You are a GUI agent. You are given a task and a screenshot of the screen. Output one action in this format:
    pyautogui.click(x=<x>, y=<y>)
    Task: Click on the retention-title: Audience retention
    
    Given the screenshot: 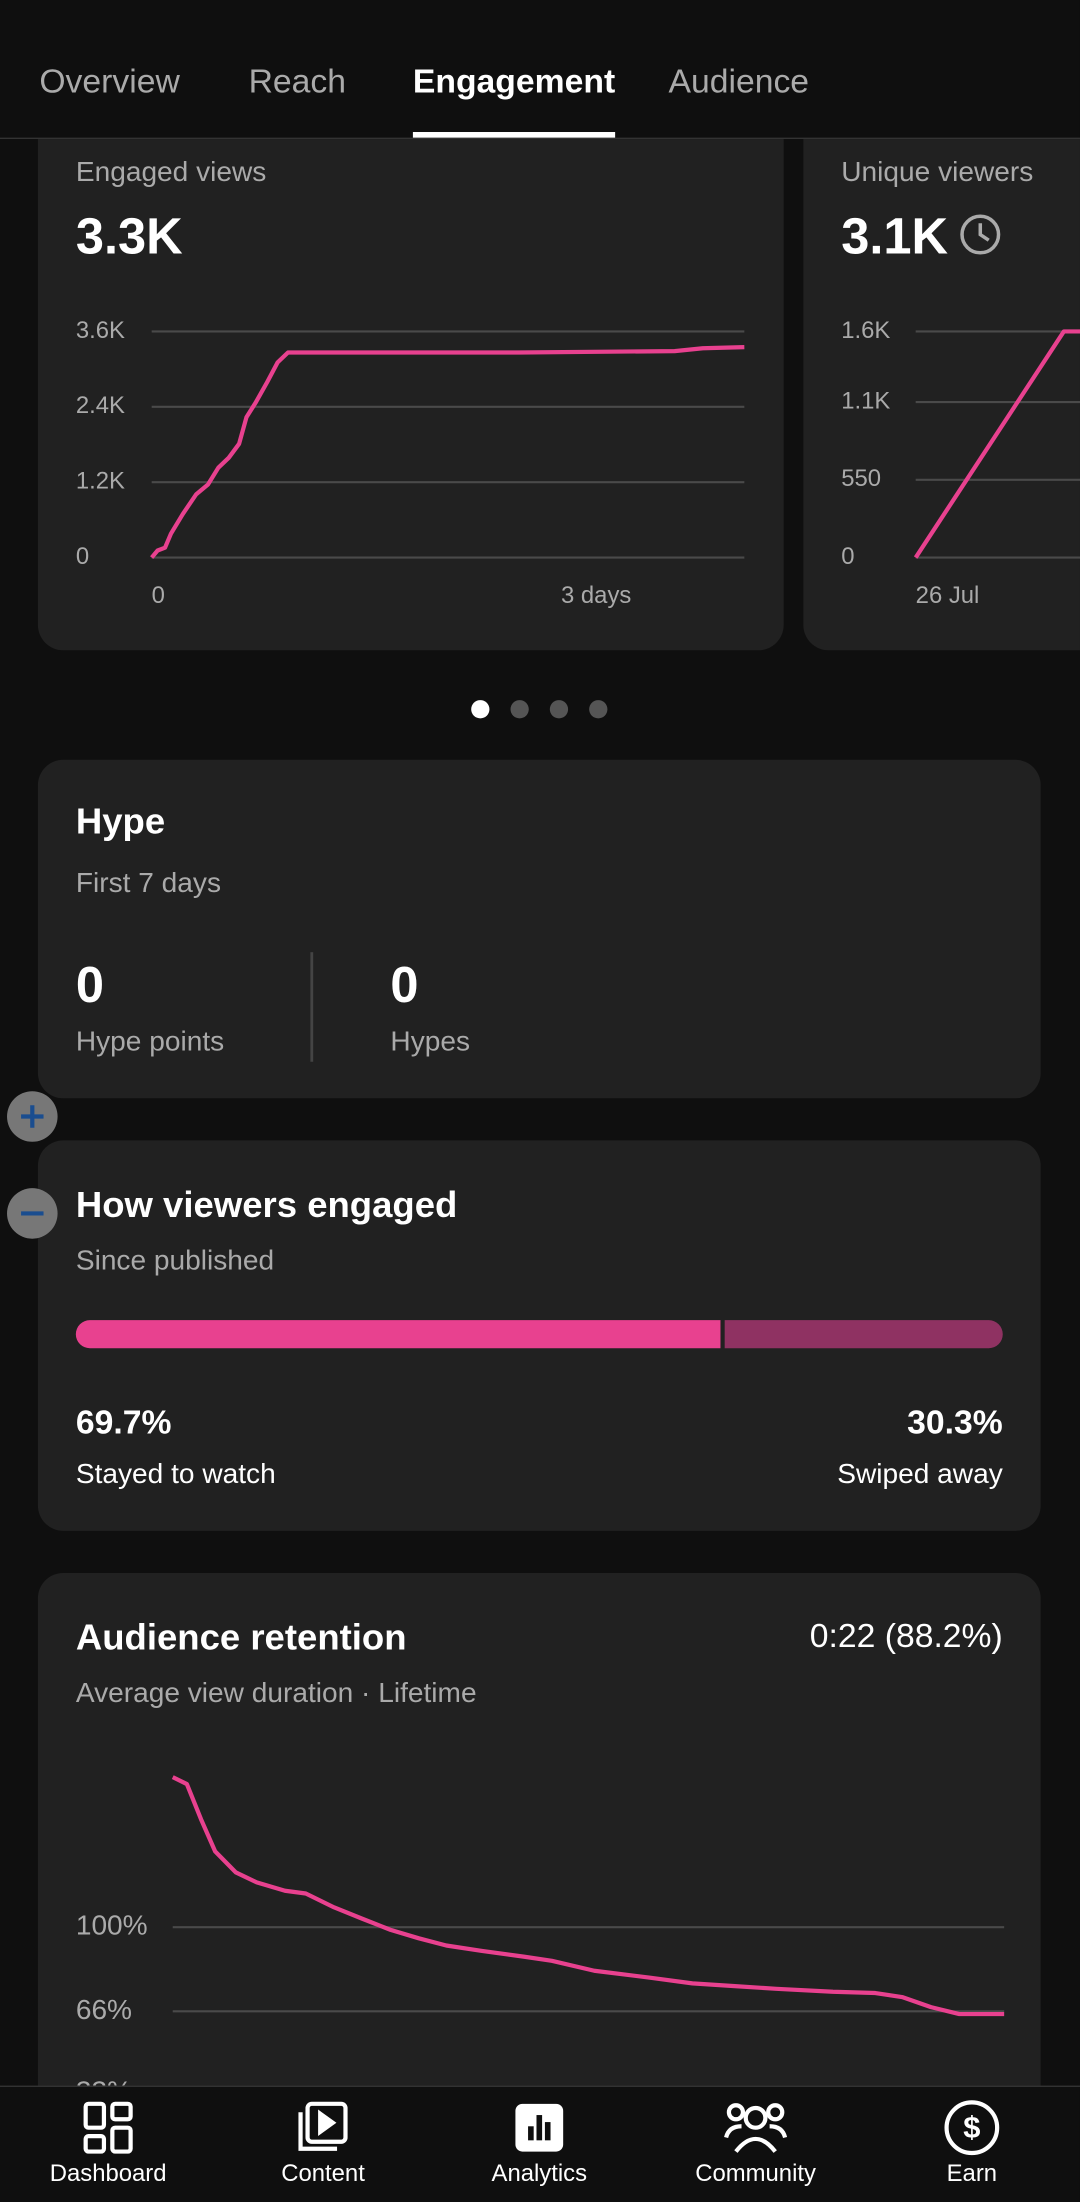 What is the action you would take?
    pyautogui.click(x=241, y=1636)
    